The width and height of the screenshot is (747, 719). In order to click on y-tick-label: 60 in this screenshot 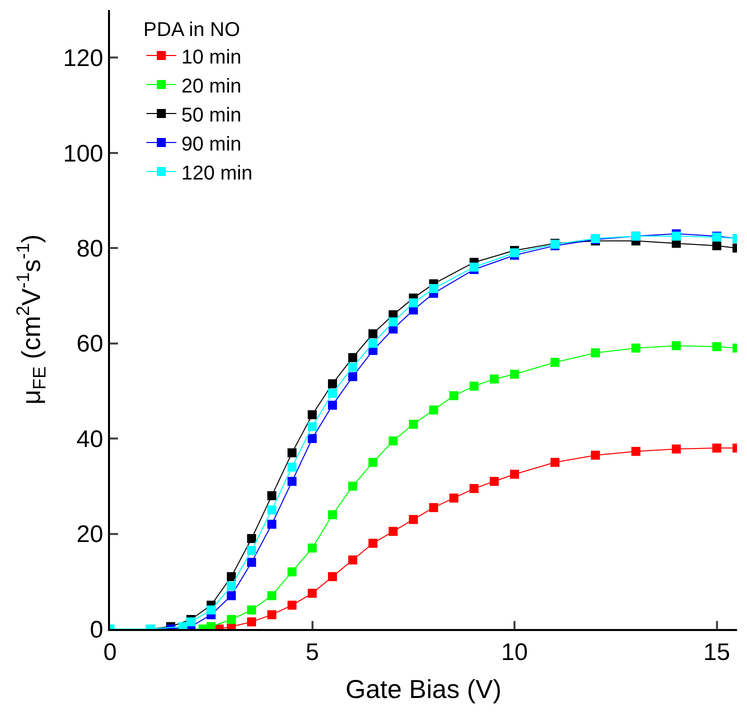, I will do `click(90, 344)`.